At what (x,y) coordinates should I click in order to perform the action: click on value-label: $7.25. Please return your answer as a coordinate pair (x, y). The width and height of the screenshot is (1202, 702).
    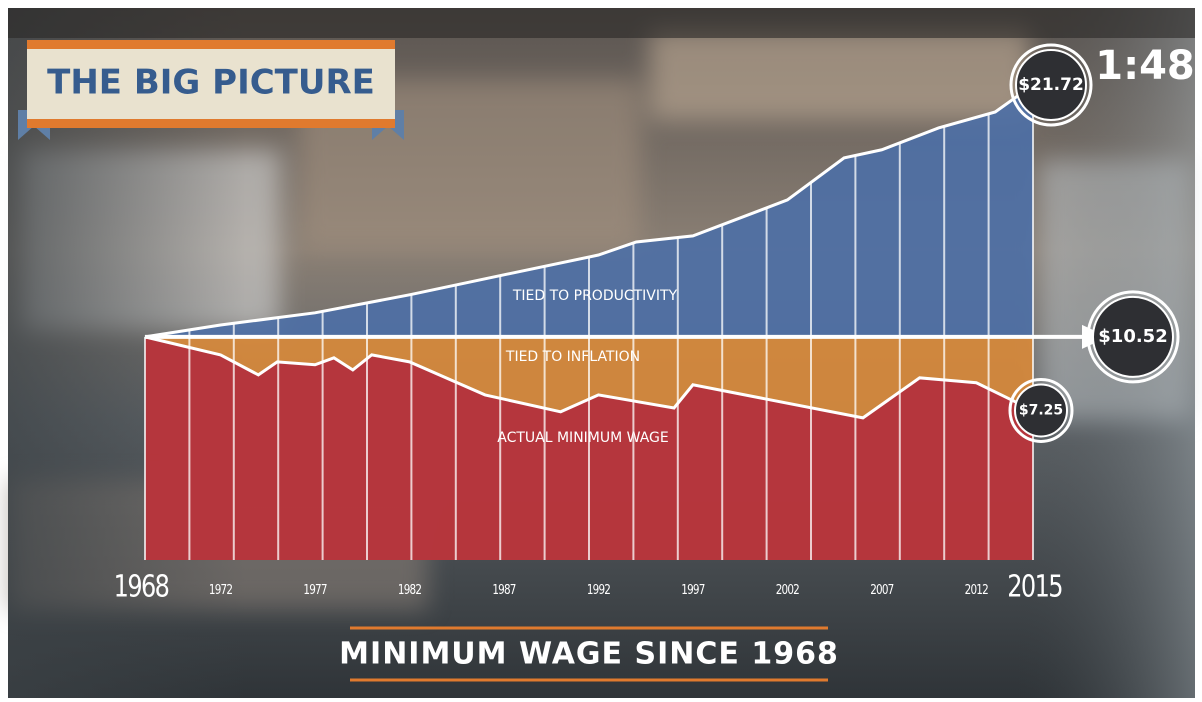
    Looking at the image, I should click on (1041, 410).